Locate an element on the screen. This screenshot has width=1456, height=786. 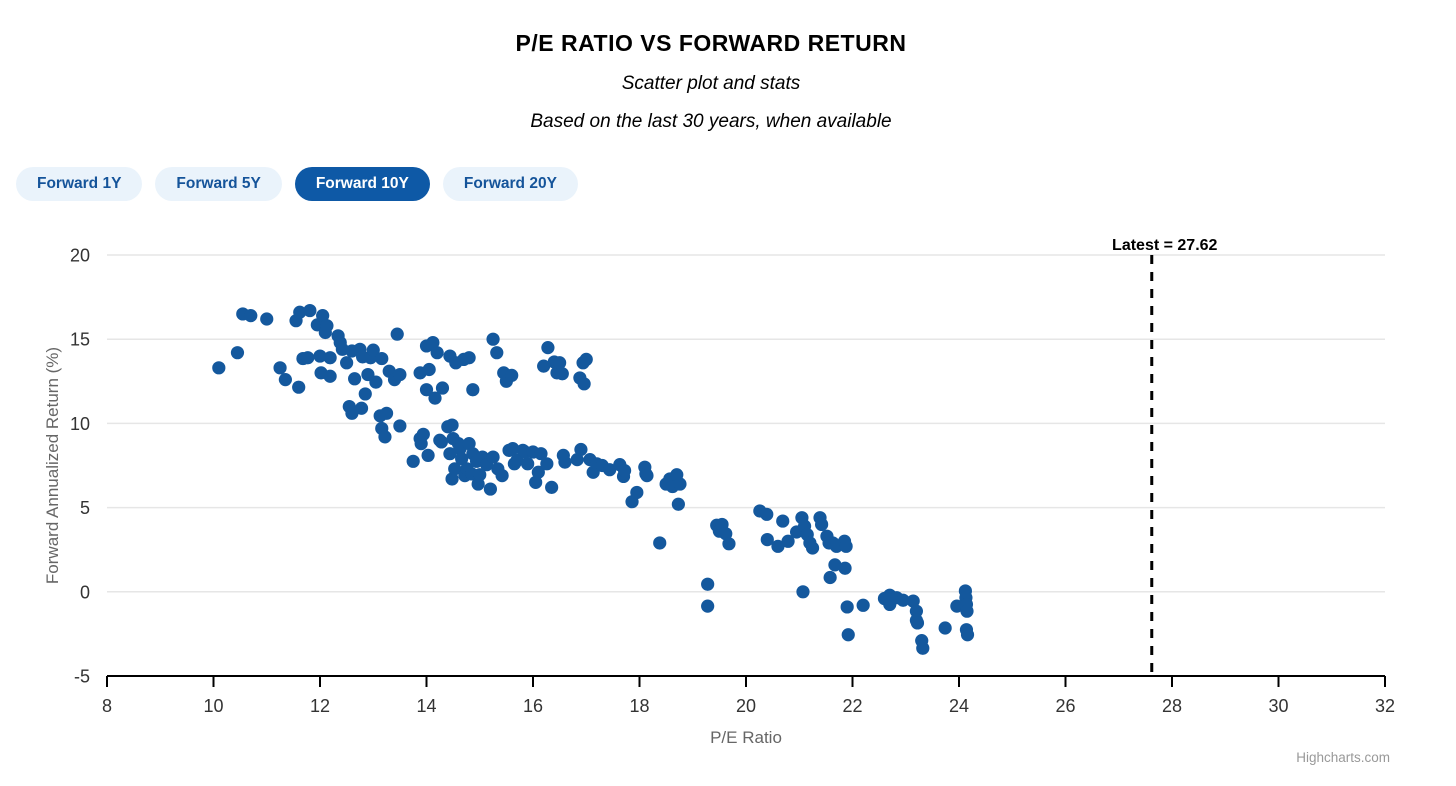
button-forward-5y: Forward 5Y is located at coordinates (218, 184).